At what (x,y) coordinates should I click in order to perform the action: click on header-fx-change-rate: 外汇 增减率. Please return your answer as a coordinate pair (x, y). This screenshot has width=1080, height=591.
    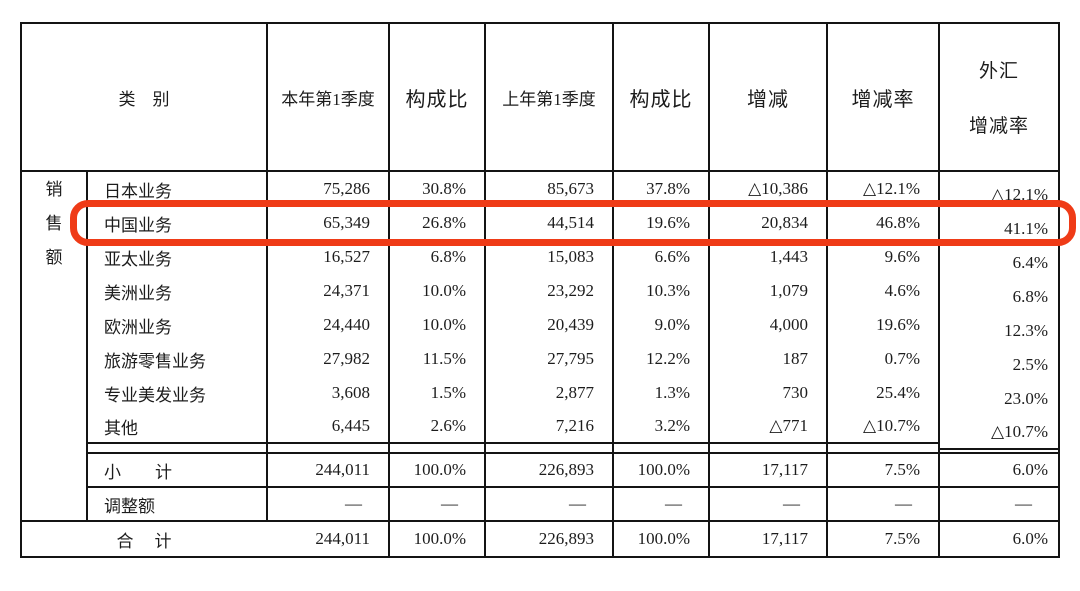
    Looking at the image, I should click on (999, 98).